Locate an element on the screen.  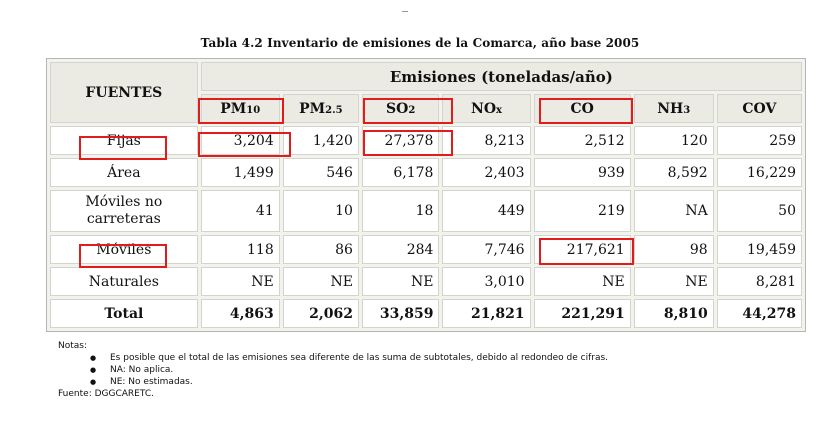
table-cell-total: 4,863 is located at coordinates (240, 313).